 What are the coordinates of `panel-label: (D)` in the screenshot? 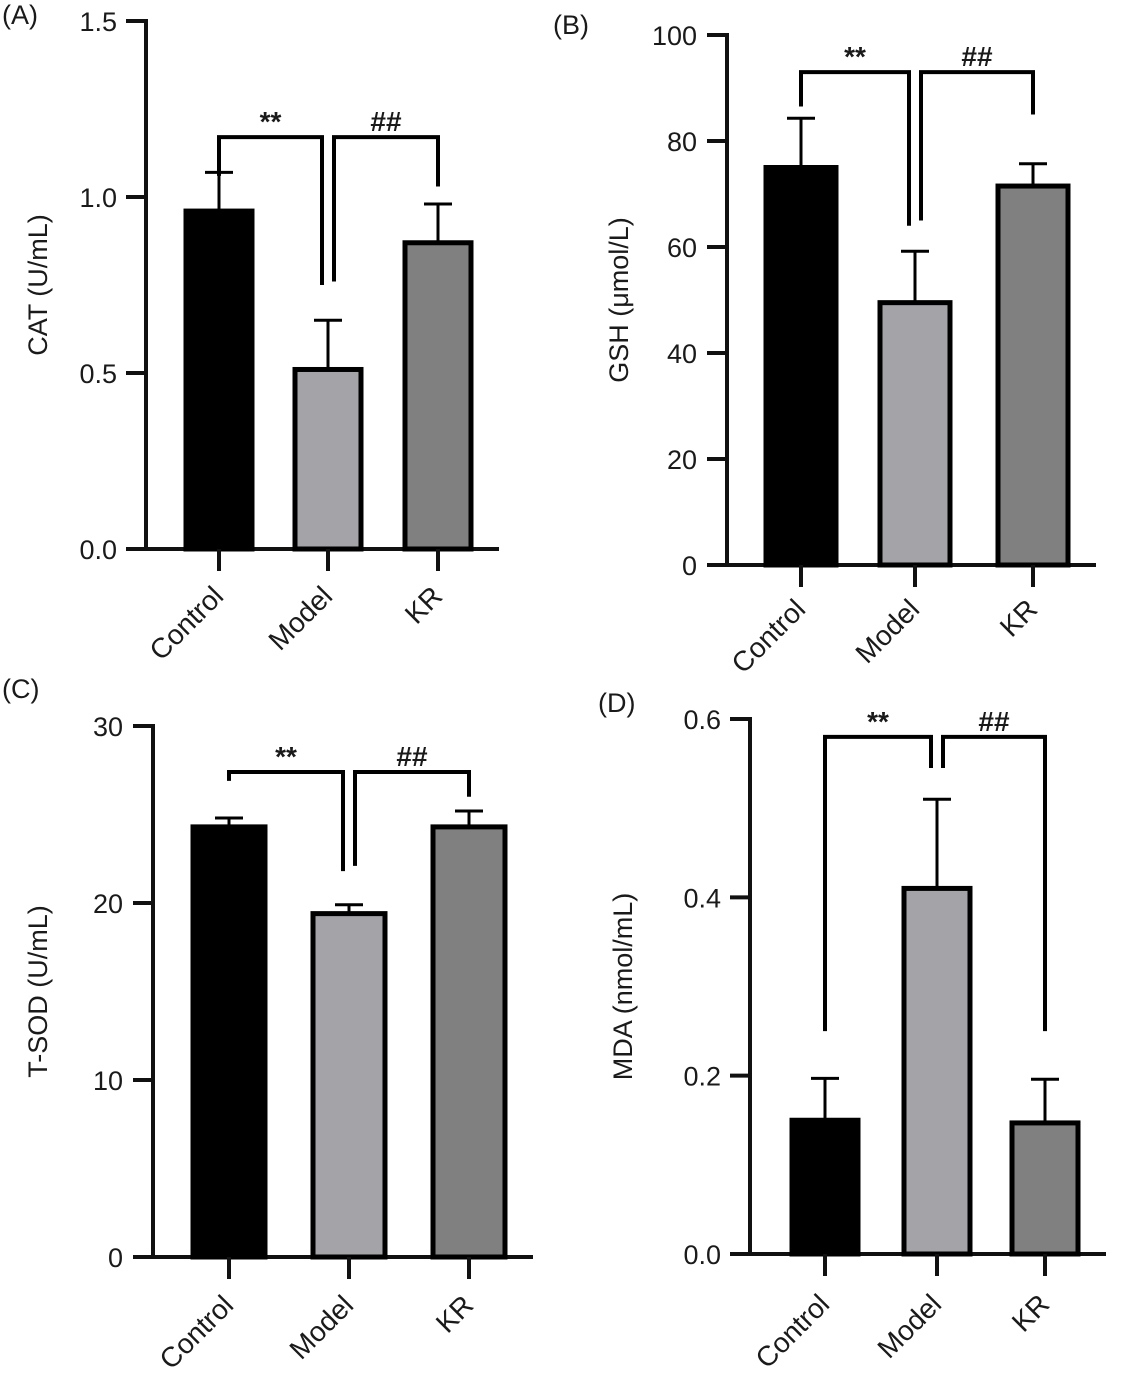 It's located at (616, 703).